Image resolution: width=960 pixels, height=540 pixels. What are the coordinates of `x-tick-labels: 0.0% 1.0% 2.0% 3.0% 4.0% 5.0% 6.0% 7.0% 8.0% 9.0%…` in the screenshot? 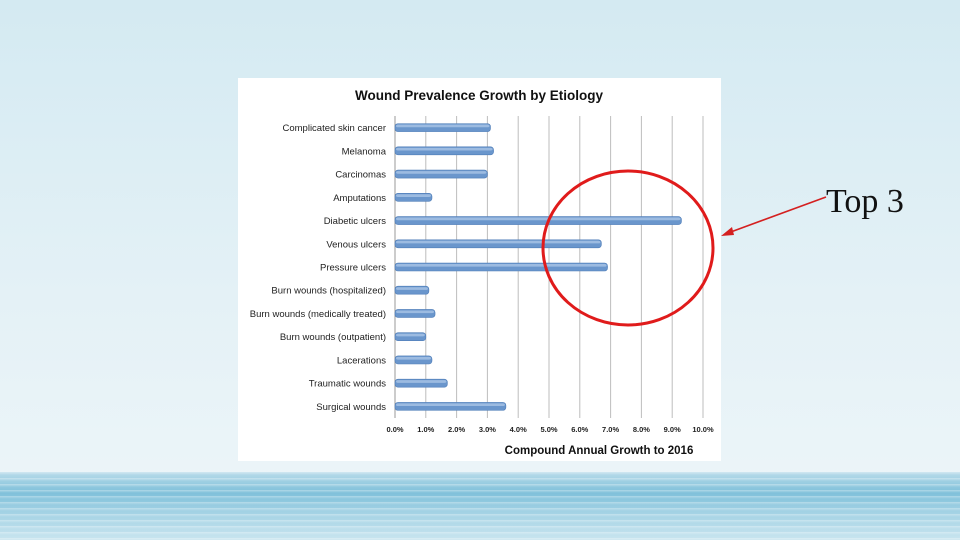 It's located at (550, 429).